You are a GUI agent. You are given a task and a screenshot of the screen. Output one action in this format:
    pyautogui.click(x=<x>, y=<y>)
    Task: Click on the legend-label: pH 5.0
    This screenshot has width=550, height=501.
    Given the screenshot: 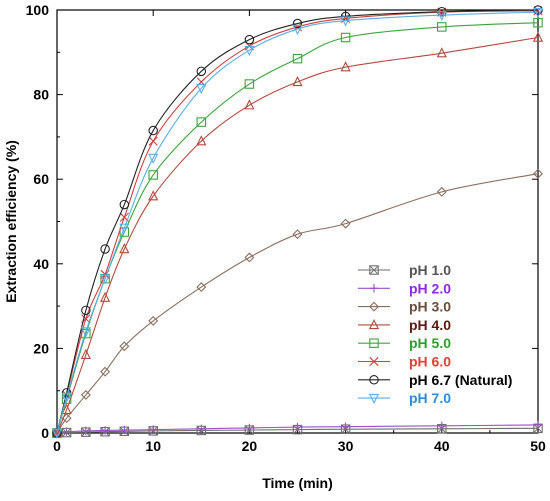 What is the action you would take?
    pyautogui.click(x=430, y=343)
    